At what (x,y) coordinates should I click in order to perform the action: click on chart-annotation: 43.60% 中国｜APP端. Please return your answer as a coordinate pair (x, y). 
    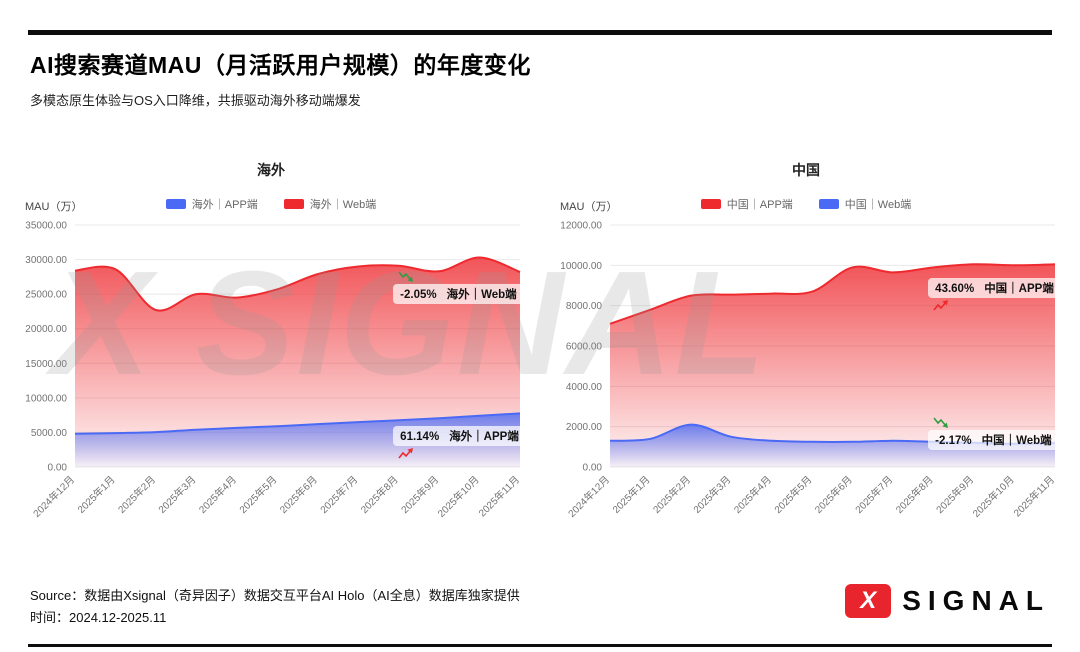
    Looking at the image, I should click on (994, 295).